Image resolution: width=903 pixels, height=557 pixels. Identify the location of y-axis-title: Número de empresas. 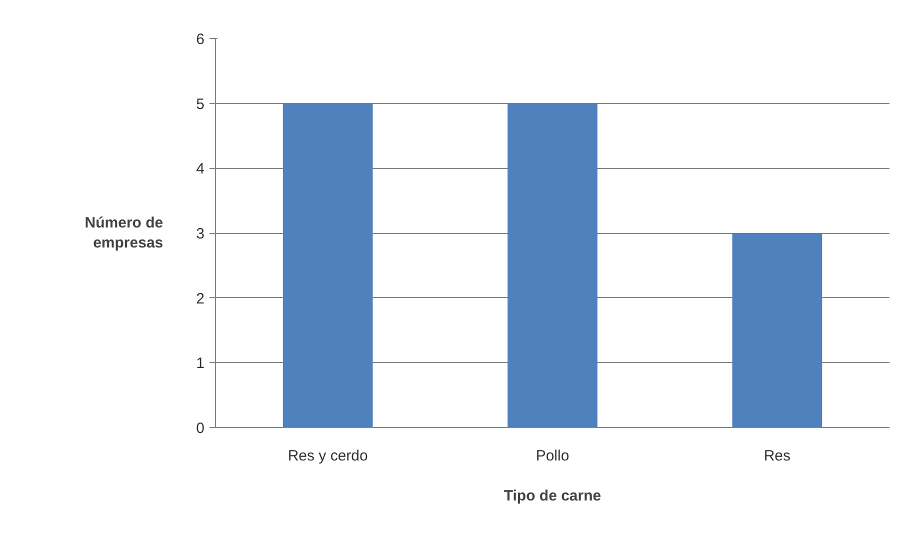
(124, 233).